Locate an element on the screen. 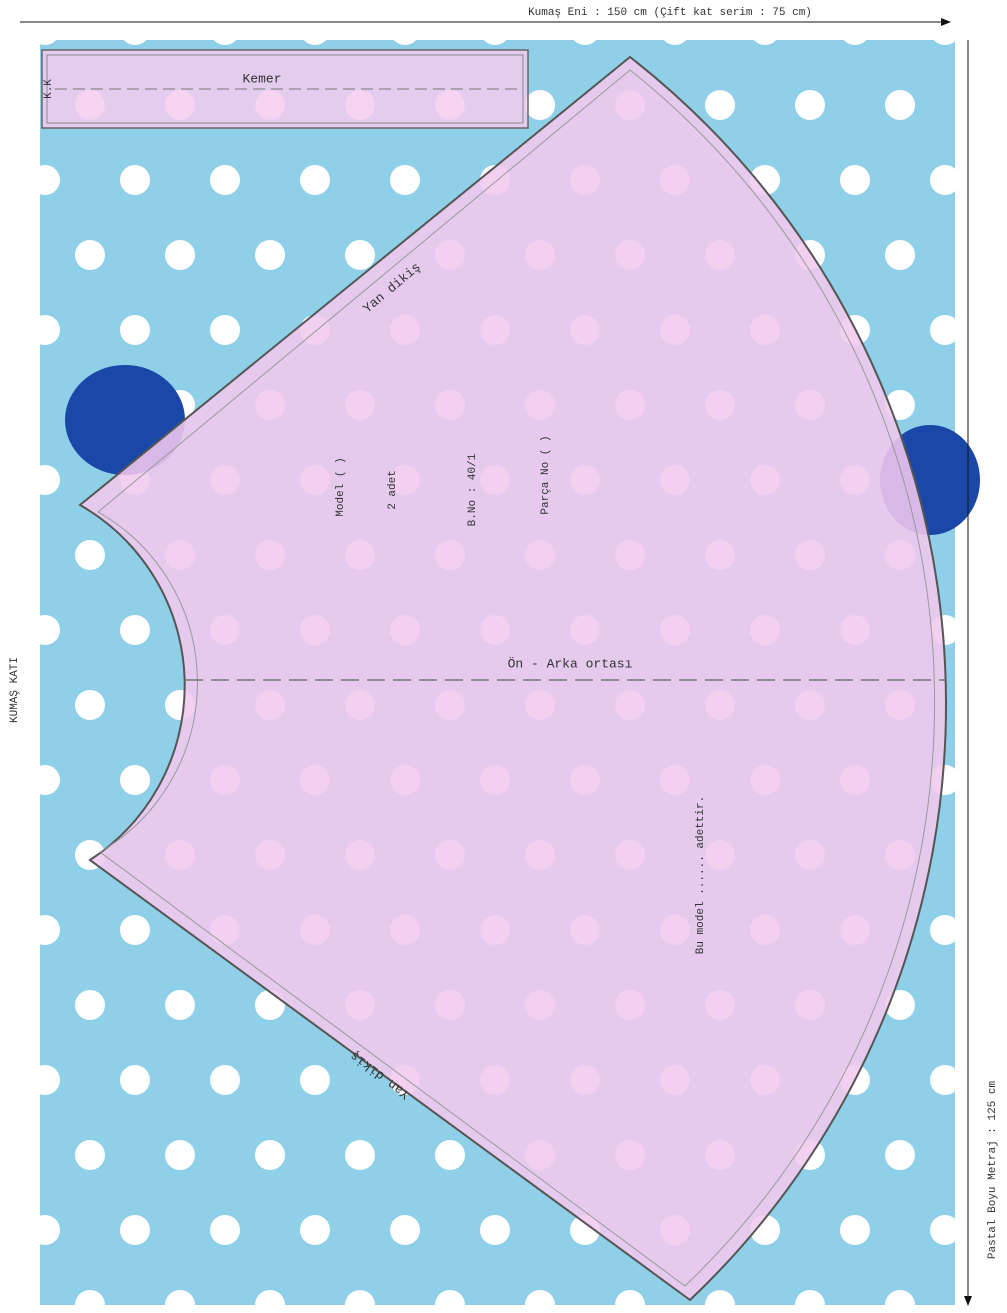  quantity-info: 2 adet is located at coordinates (393, 490).